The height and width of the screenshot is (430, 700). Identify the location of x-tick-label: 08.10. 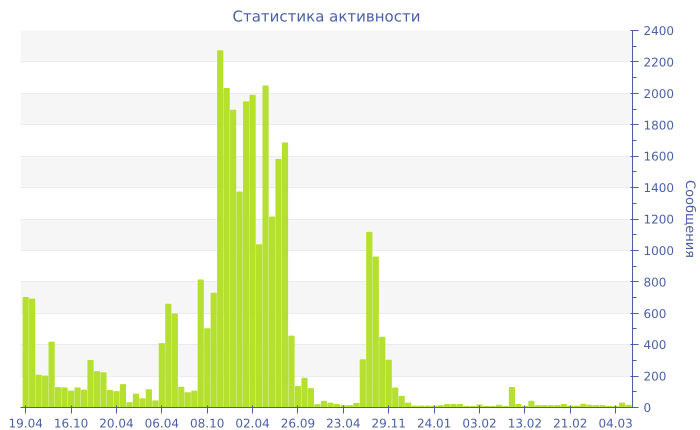
(207, 423).